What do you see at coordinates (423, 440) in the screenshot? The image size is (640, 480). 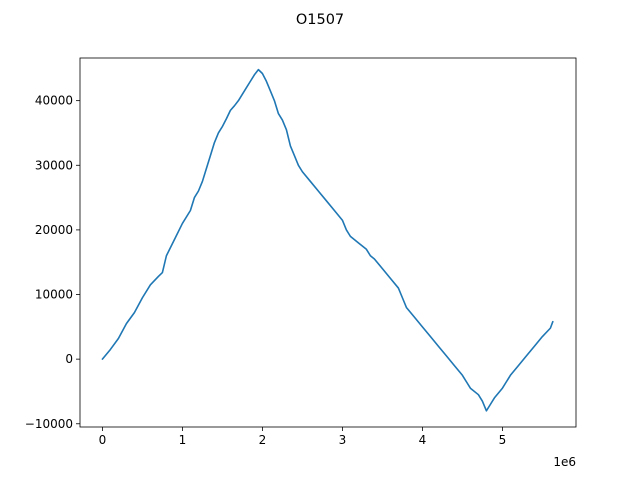 I see `x-tick-label: 4` at bounding box center [423, 440].